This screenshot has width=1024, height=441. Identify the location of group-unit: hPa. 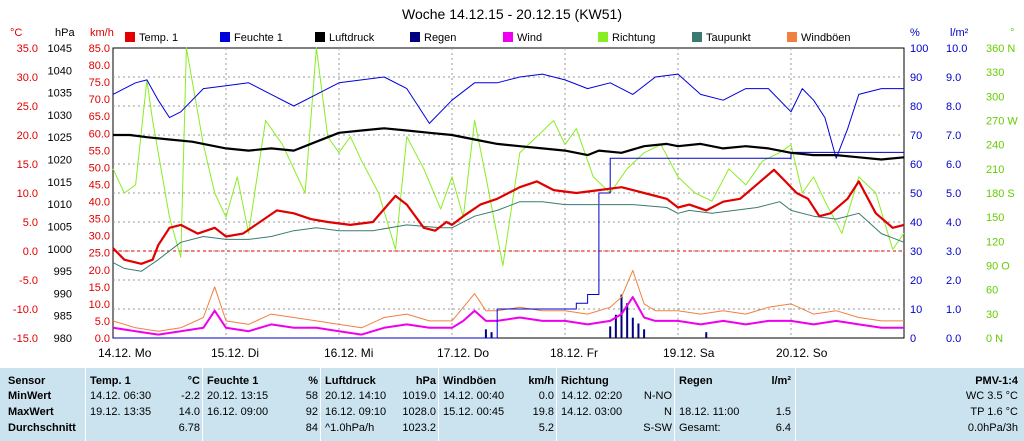
(425, 381).